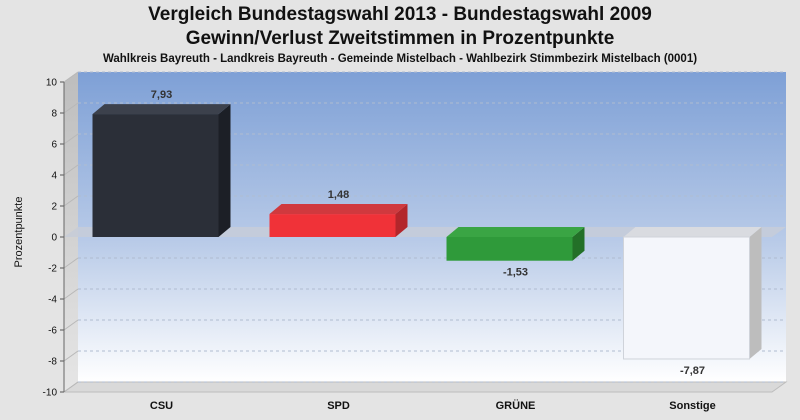 Image resolution: width=800 pixels, height=420 pixels. What do you see at coordinates (692, 371) in the screenshot?
I see `data-label: -7,87` at bounding box center [692, 371].